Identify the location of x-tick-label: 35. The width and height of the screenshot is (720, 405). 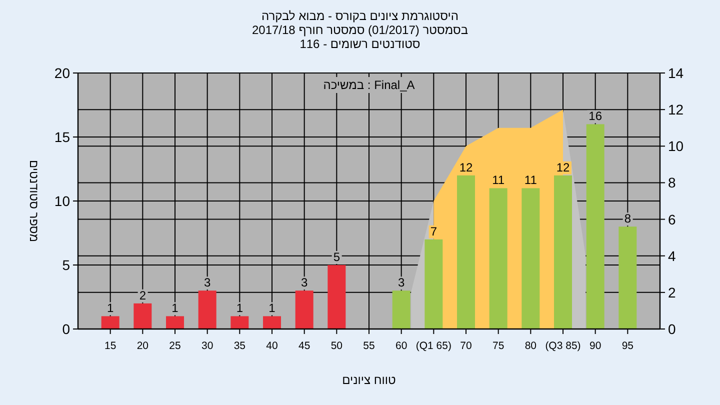
(240, 346).